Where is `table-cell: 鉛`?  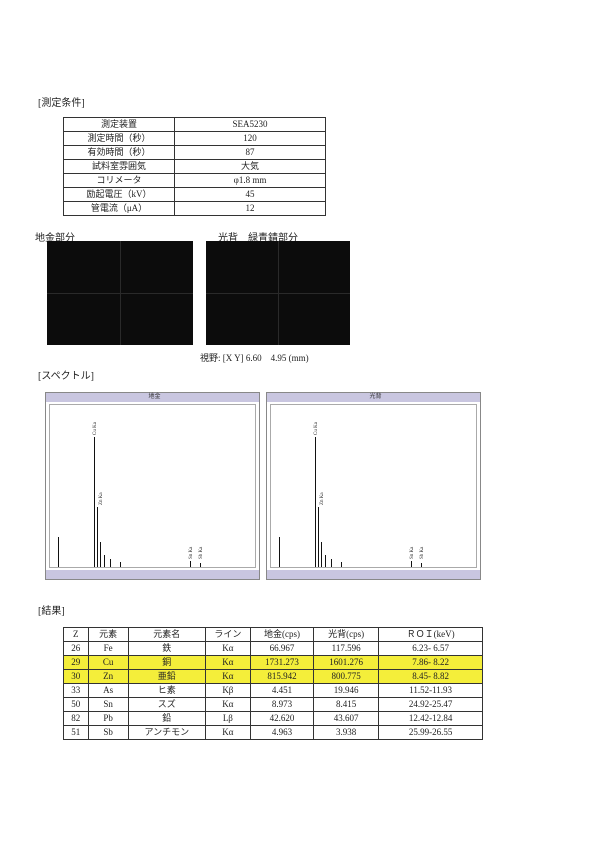 table-cell: 鉛 is located at coordinates (166, 718).